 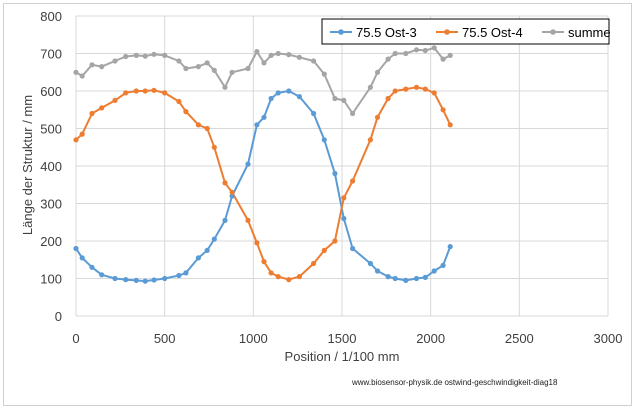 What do you see at coordinates (51, 279) in the screenshot?
I see `y-tick-label: 100` at bounding box center [51, 279].